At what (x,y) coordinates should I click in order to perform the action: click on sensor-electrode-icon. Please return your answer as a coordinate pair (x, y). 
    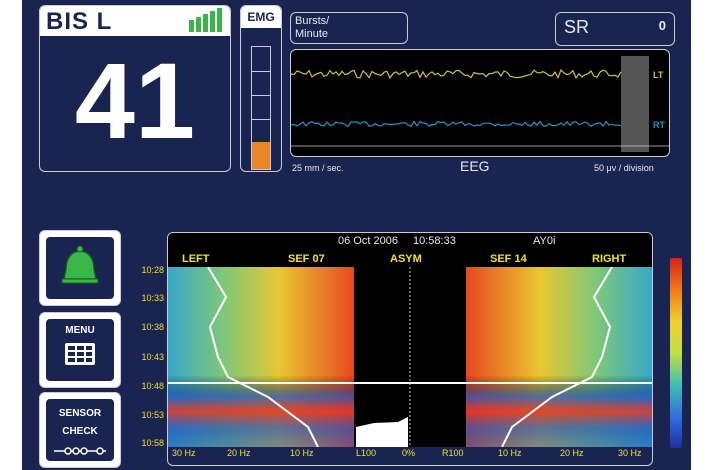
    Looking at the image, I should click on (80, 451).